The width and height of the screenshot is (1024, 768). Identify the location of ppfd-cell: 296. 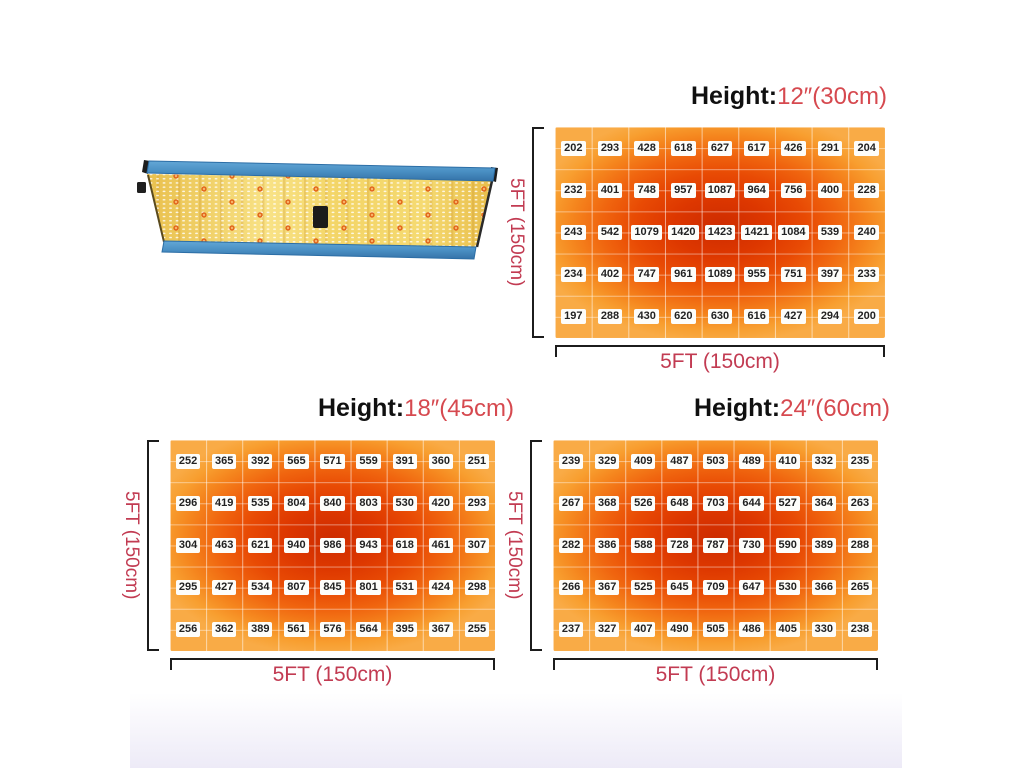
(188, 503).